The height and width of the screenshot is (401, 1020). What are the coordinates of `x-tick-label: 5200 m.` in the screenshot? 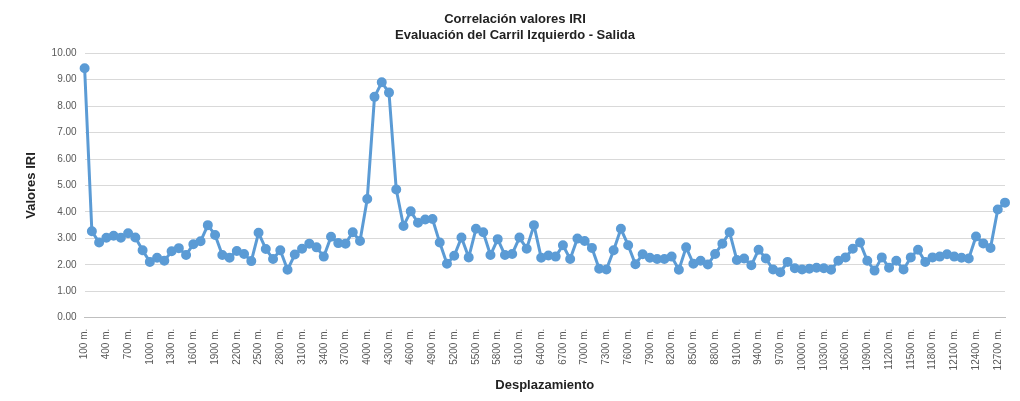 It's located at (453, 346).